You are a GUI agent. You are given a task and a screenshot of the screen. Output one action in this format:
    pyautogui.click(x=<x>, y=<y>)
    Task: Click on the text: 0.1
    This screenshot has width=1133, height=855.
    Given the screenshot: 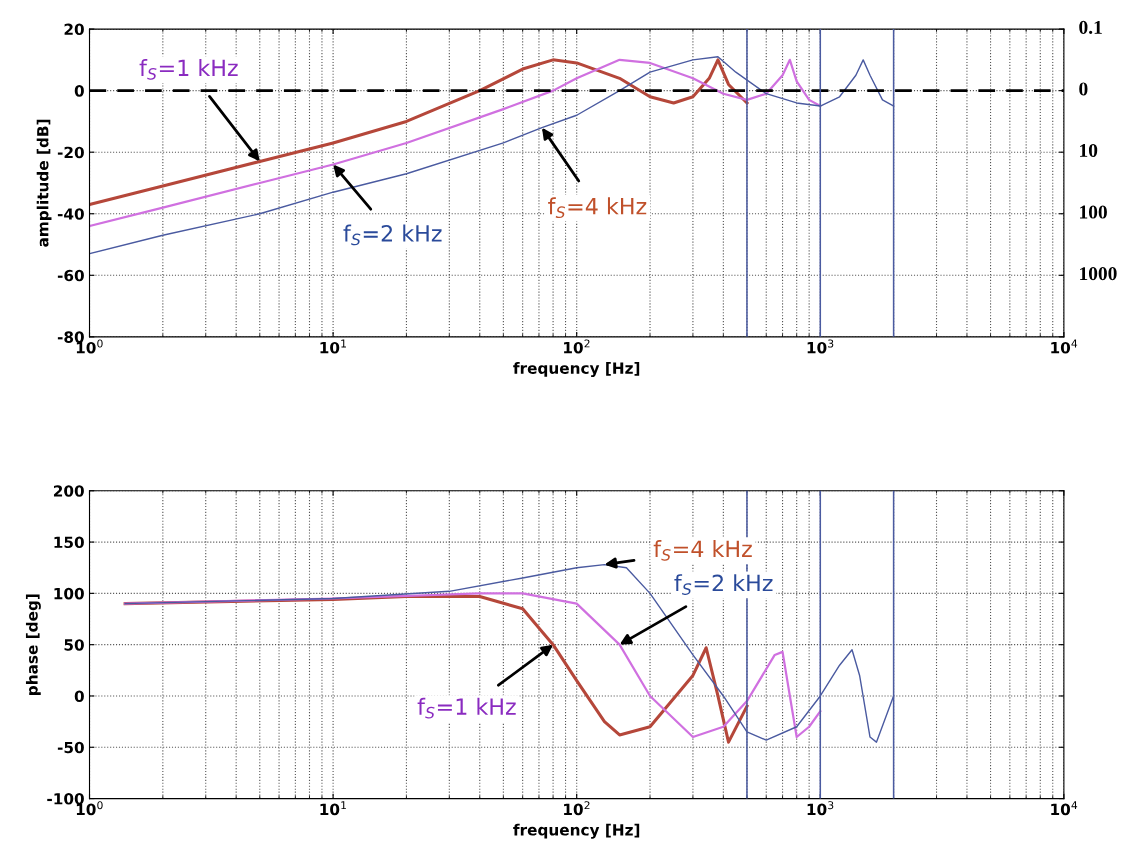 What is the action you would take?
    pyautogui.click(x=1090, y=27)
    